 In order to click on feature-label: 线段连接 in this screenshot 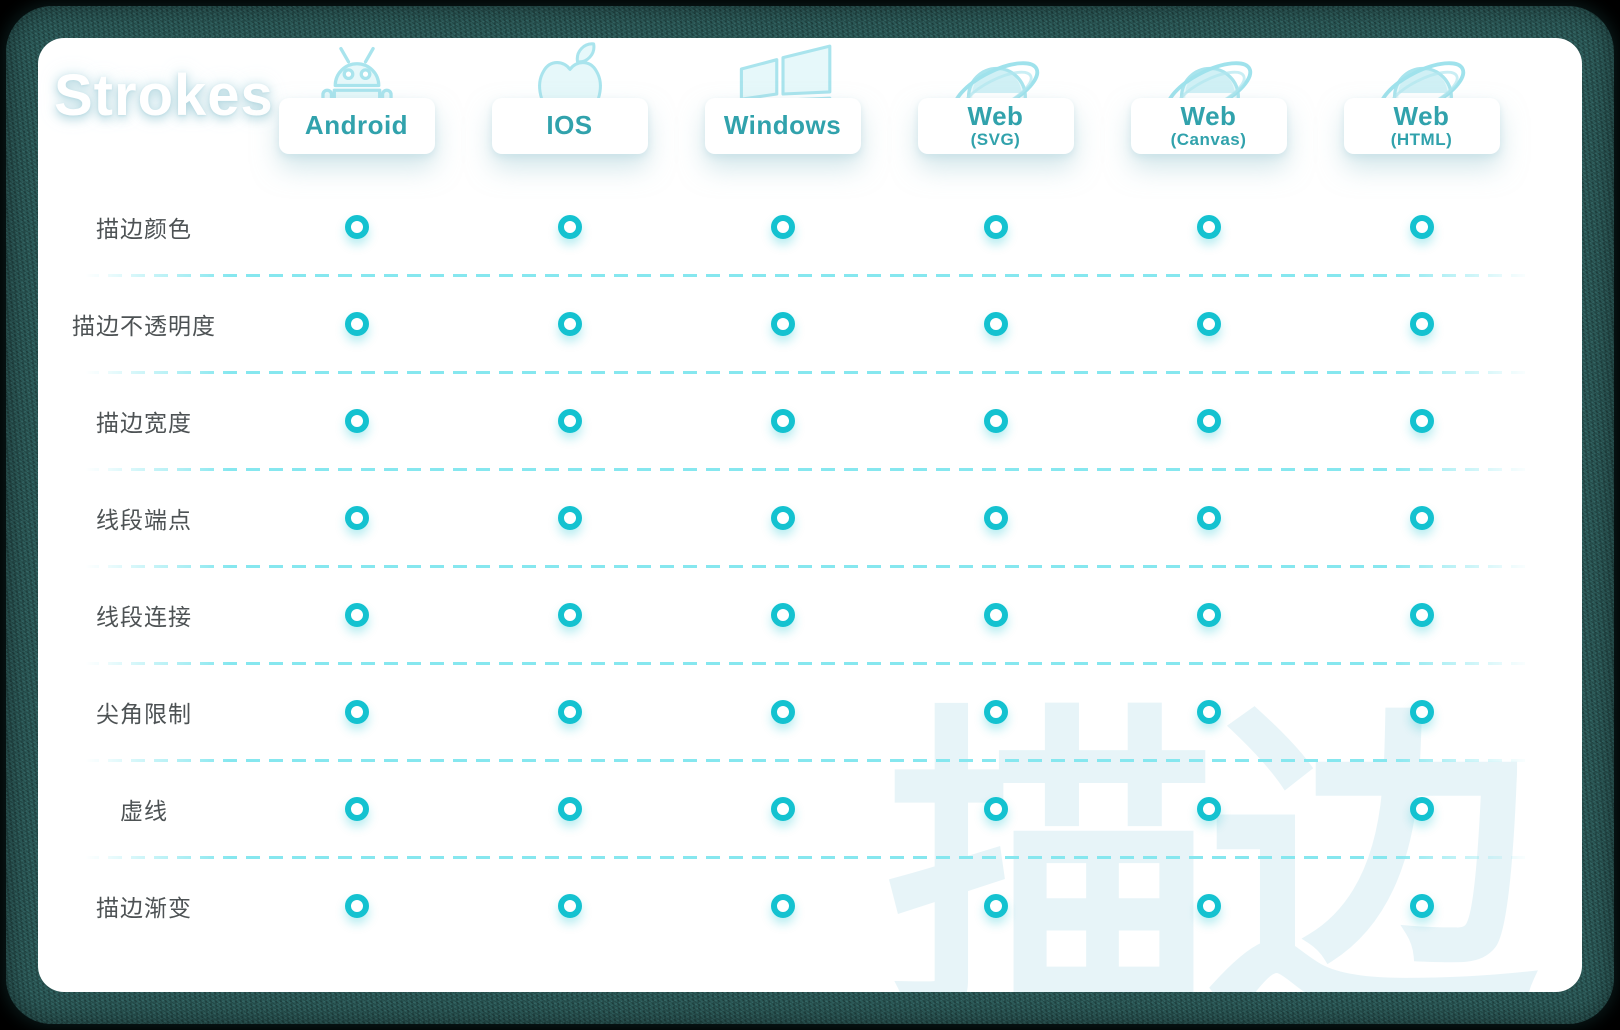, I will do `click(144, 616)`.